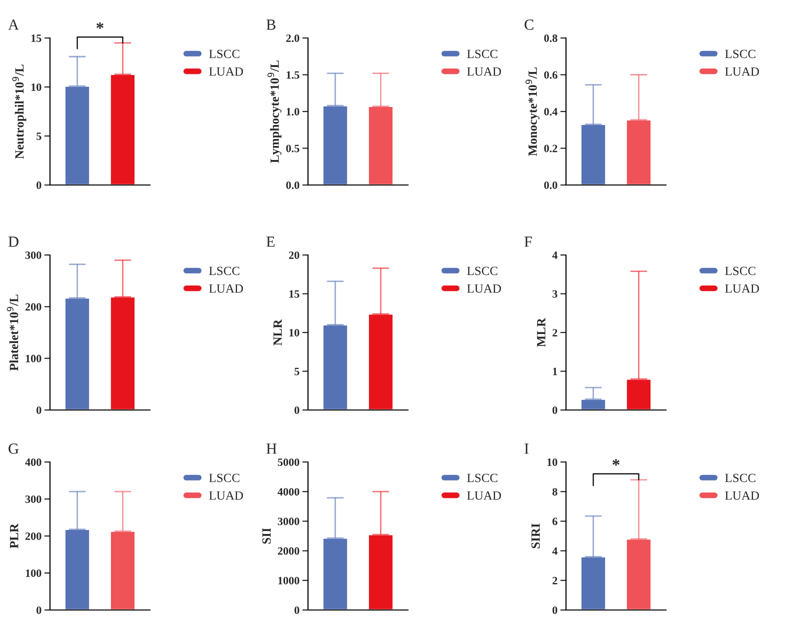  Describe the element at coordinates (555, 294) in the screenshot. I see `y-tick-label: 3` at that location.